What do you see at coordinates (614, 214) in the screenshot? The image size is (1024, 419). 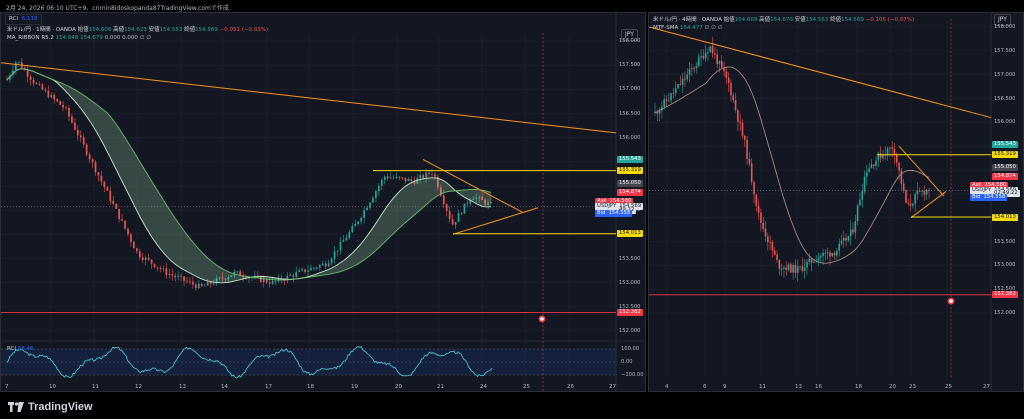 I see `price-label: Bid 154.558` at bounding box center [614, 214].